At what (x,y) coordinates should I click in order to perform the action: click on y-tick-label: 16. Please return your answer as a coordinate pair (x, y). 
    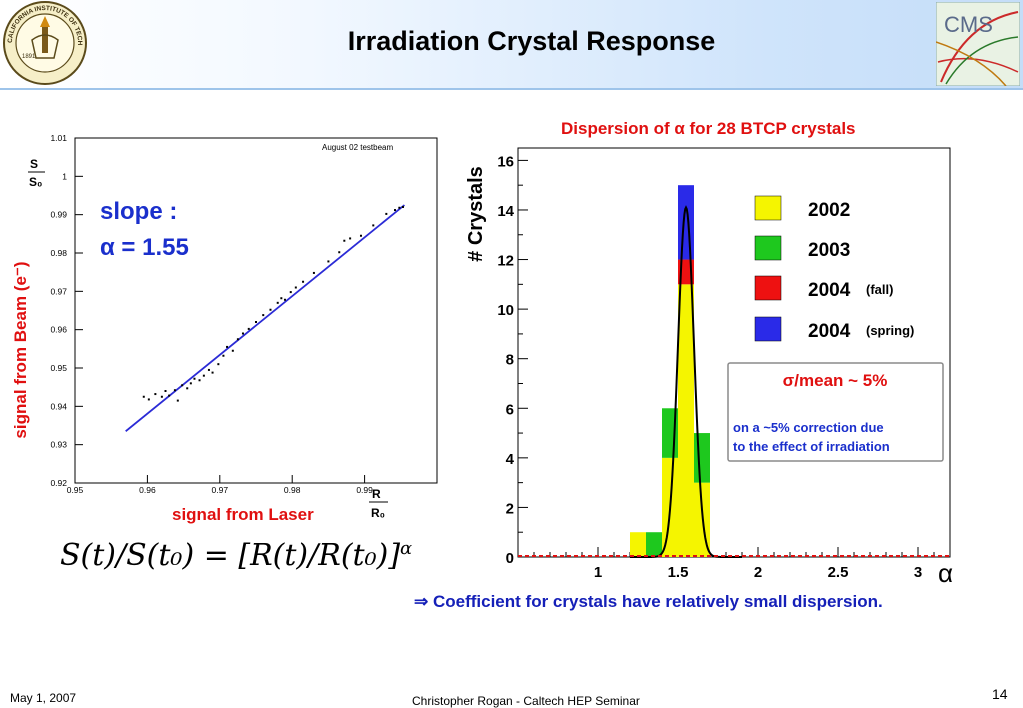
    Looking at the image, I should click on (505, 161).